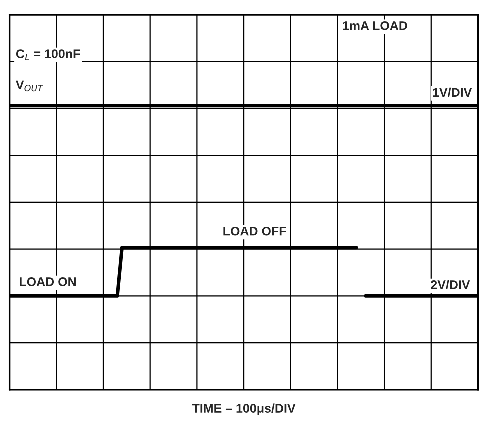 The image size is (491, 428). Describe the element at coordinates (48, 55) in the screenshot. I see `text: C$_{L}$ = 100nF` at that location.